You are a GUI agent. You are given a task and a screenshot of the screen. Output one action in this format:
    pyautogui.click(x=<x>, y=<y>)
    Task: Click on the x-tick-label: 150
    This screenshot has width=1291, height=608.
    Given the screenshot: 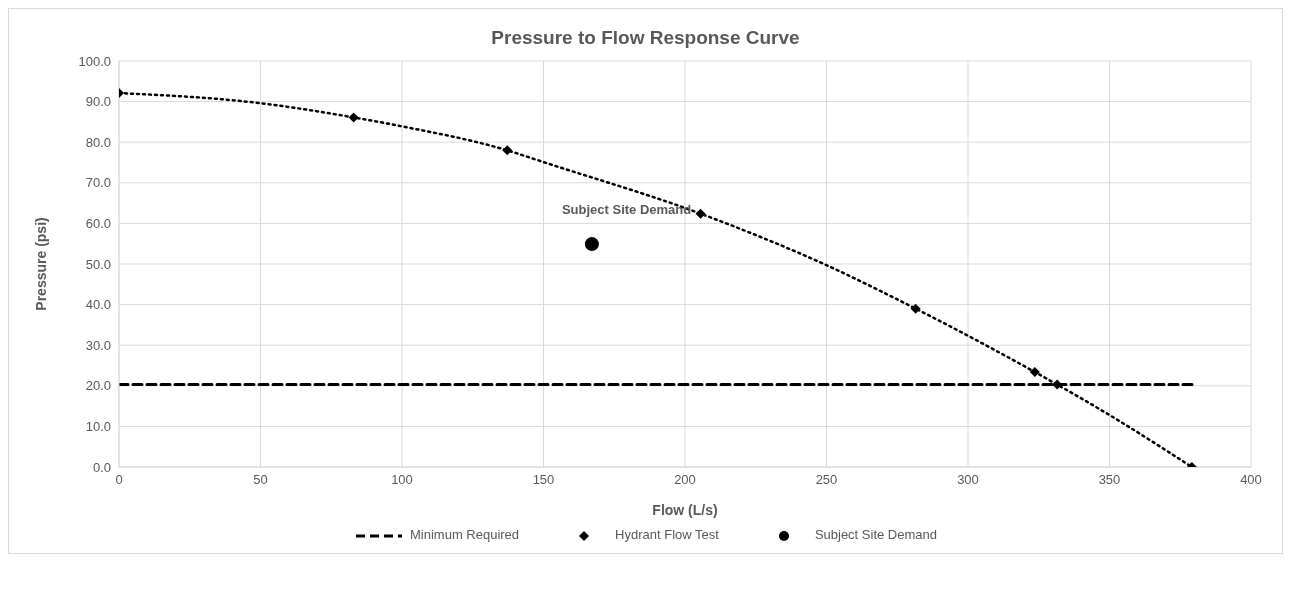 What is the action you would take?
    pyautogui.click(x=543, y=480)
    